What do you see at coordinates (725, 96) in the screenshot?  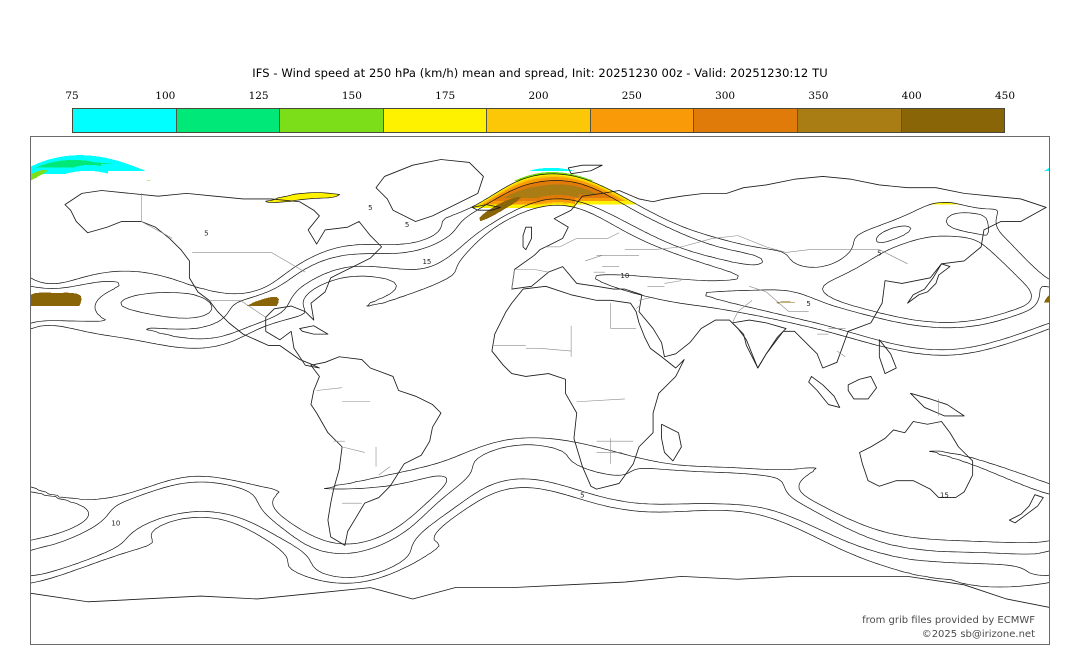 I see `colorbar-tick: 300` at bounding box center [725, 96].